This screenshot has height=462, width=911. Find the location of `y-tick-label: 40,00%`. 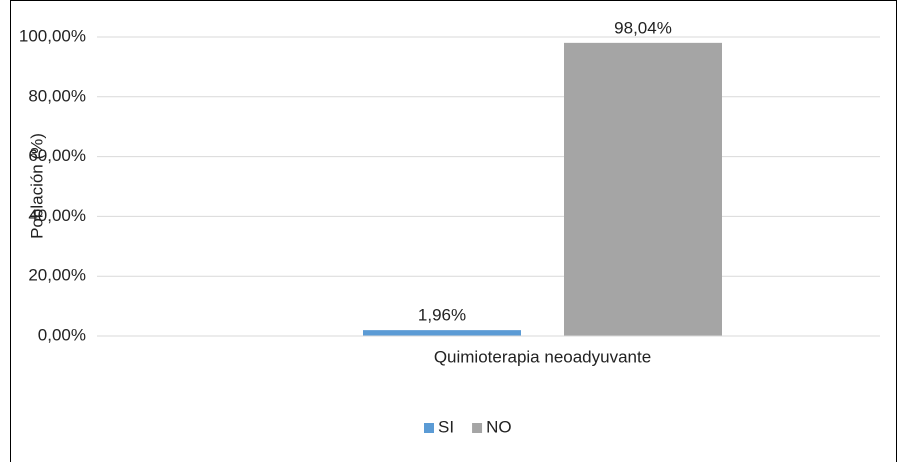

y-tick-label: 40,00% is located at coordinates (57, 215).